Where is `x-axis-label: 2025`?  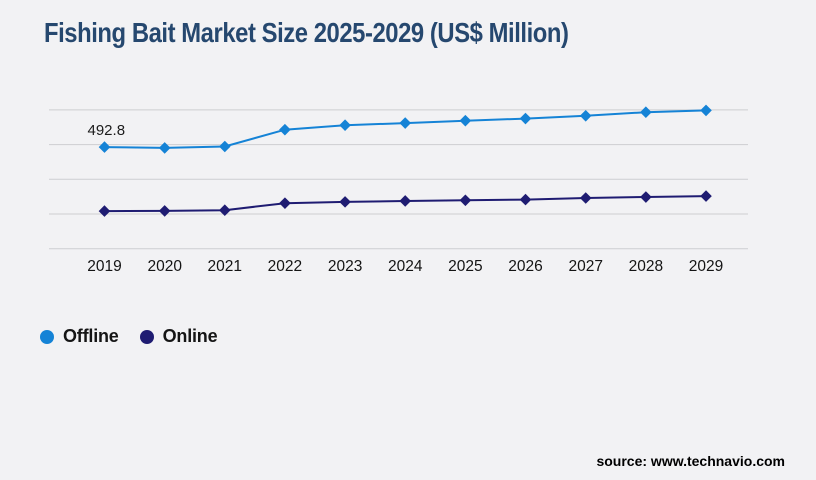 x-axis-label: 2025 is located at coordinates (465, 266).